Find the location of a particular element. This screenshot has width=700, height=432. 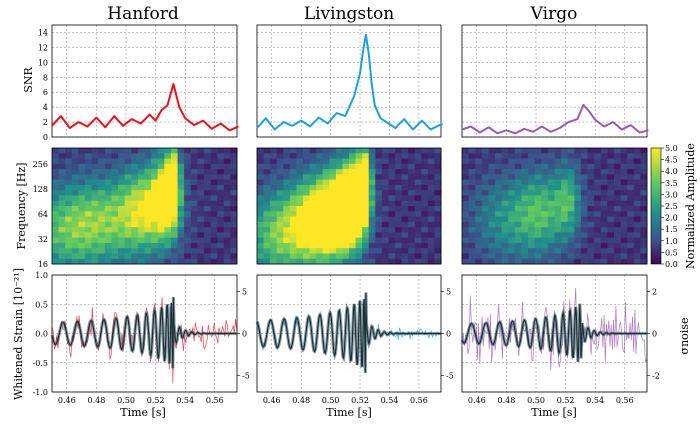

colorbar-tick-label: 3.5 is located at coordinates (671, 183).